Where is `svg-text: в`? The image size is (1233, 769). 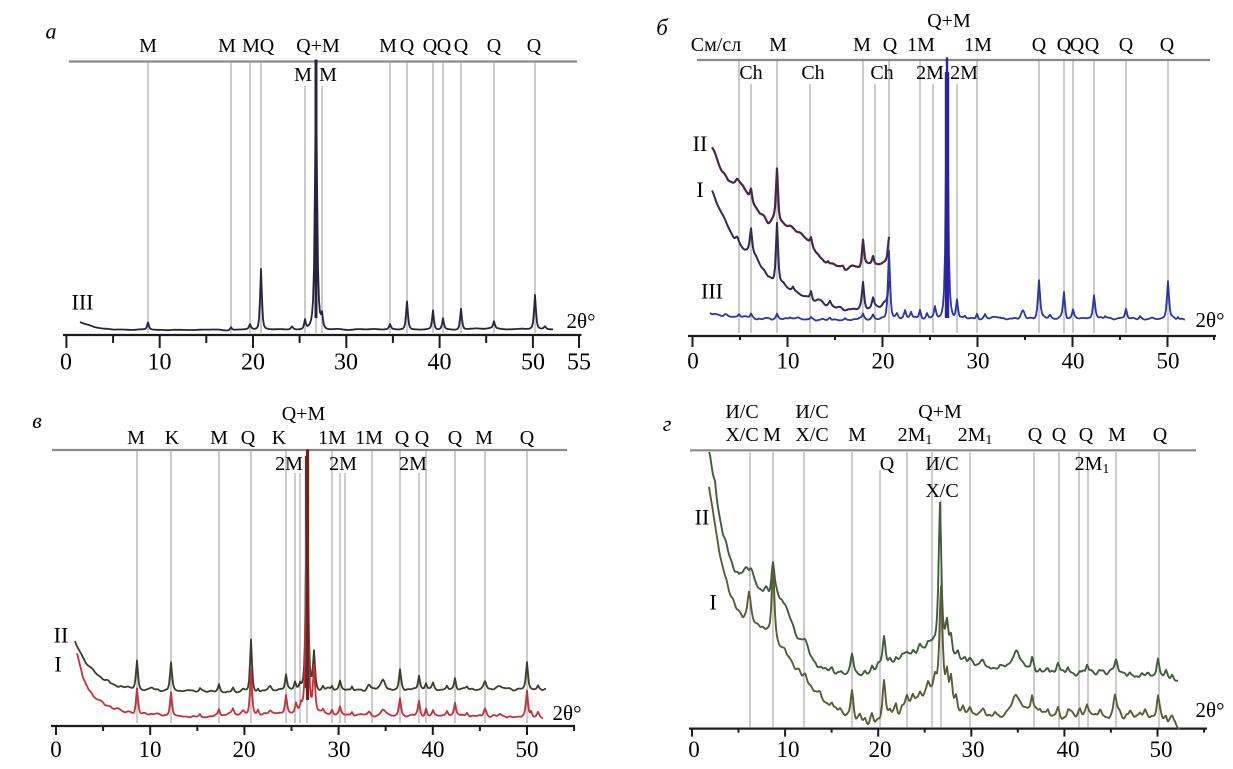
svg-text: в is located at coordinates (37, 420).